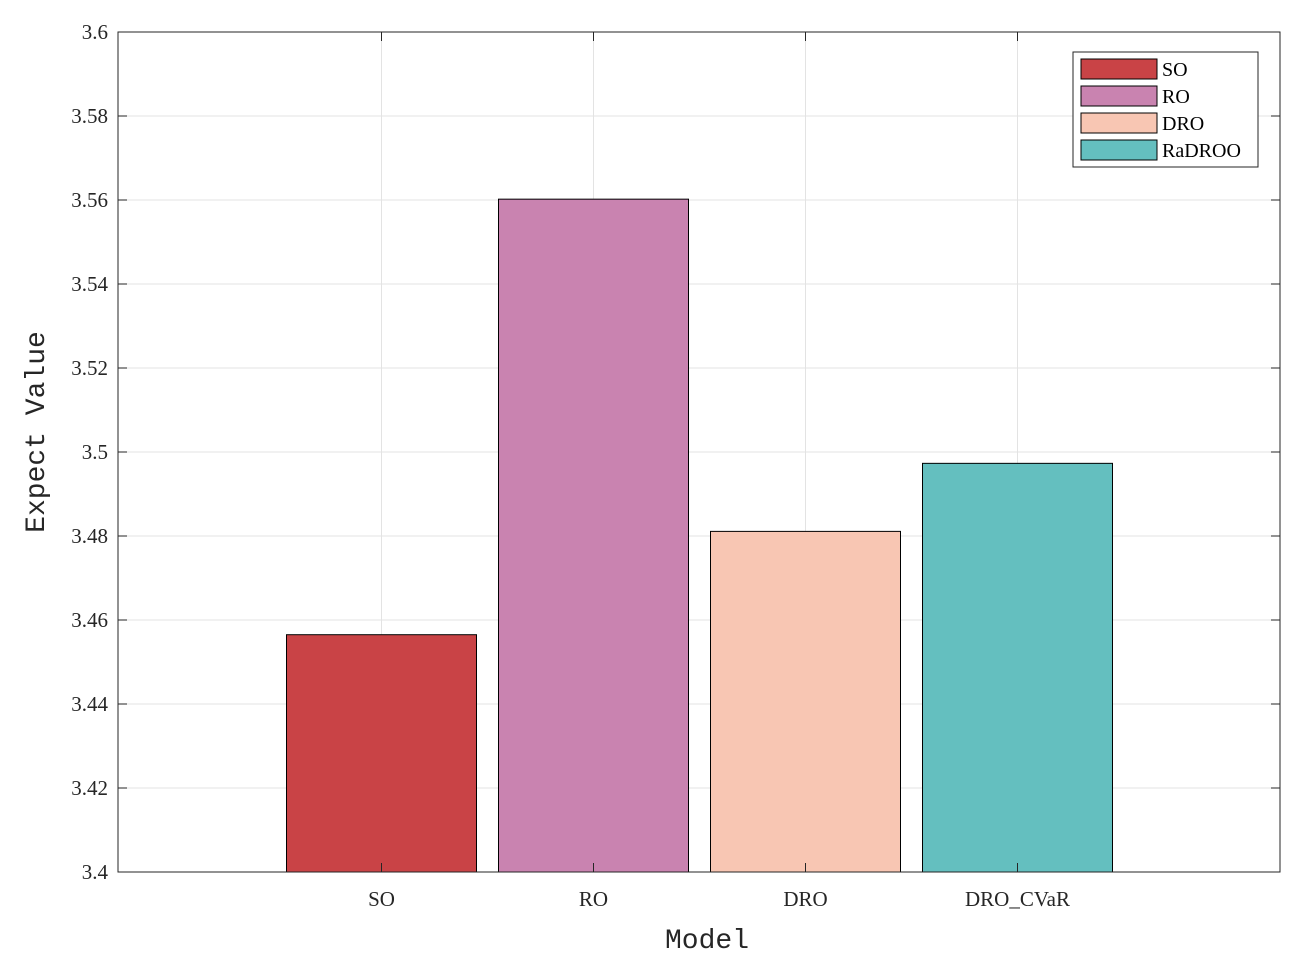 This screenshot has height=967, width=1302. What do you see at coordinates (37, 432) in the screenshot?
I see `y-axis-title: Expect Value` at bounding box center [37, 432].